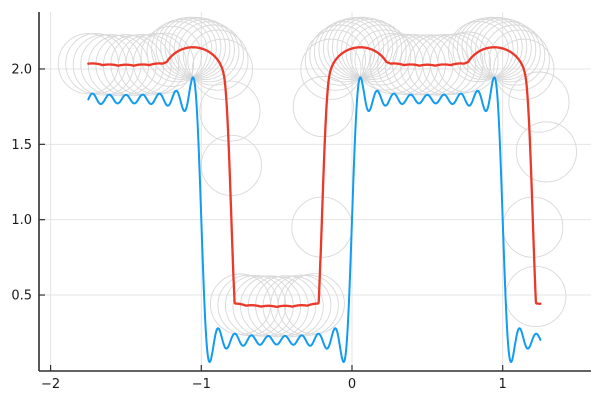 This screenshot has height=400, width=600. What do you see at coordinates (21, 296) in the screenshot?
I see `y-tick-label: 0.5` at bounding box center [21, 296].